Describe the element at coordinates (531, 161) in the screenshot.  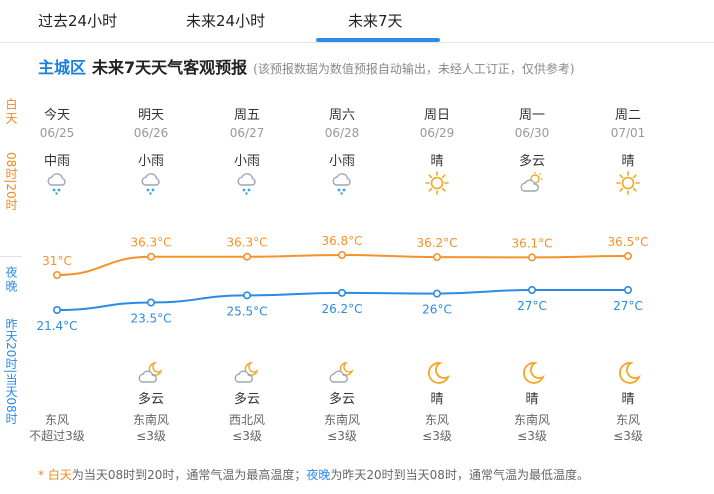
I see `day-weather: 多云` at that location.